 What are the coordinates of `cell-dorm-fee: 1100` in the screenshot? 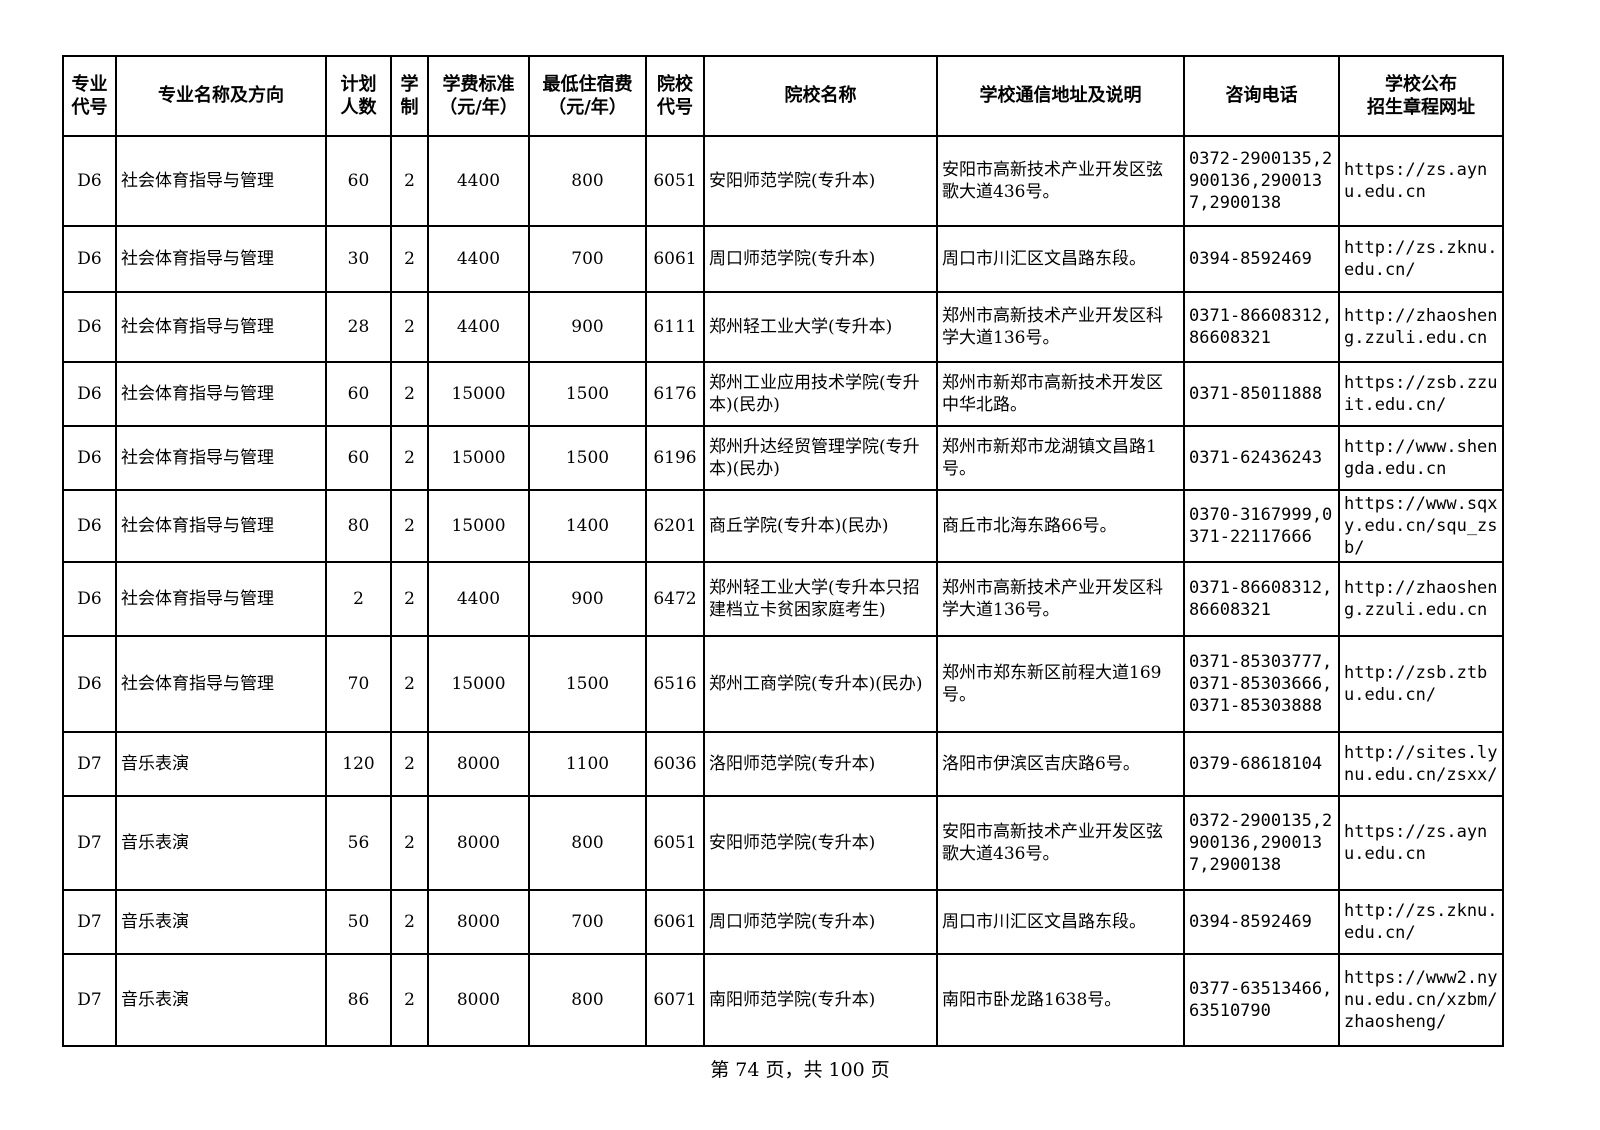 It's located at (587, 764).